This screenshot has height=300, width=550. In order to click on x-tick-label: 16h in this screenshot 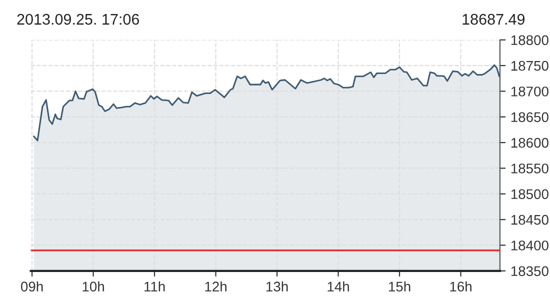, I will do `click(461, 286)`.